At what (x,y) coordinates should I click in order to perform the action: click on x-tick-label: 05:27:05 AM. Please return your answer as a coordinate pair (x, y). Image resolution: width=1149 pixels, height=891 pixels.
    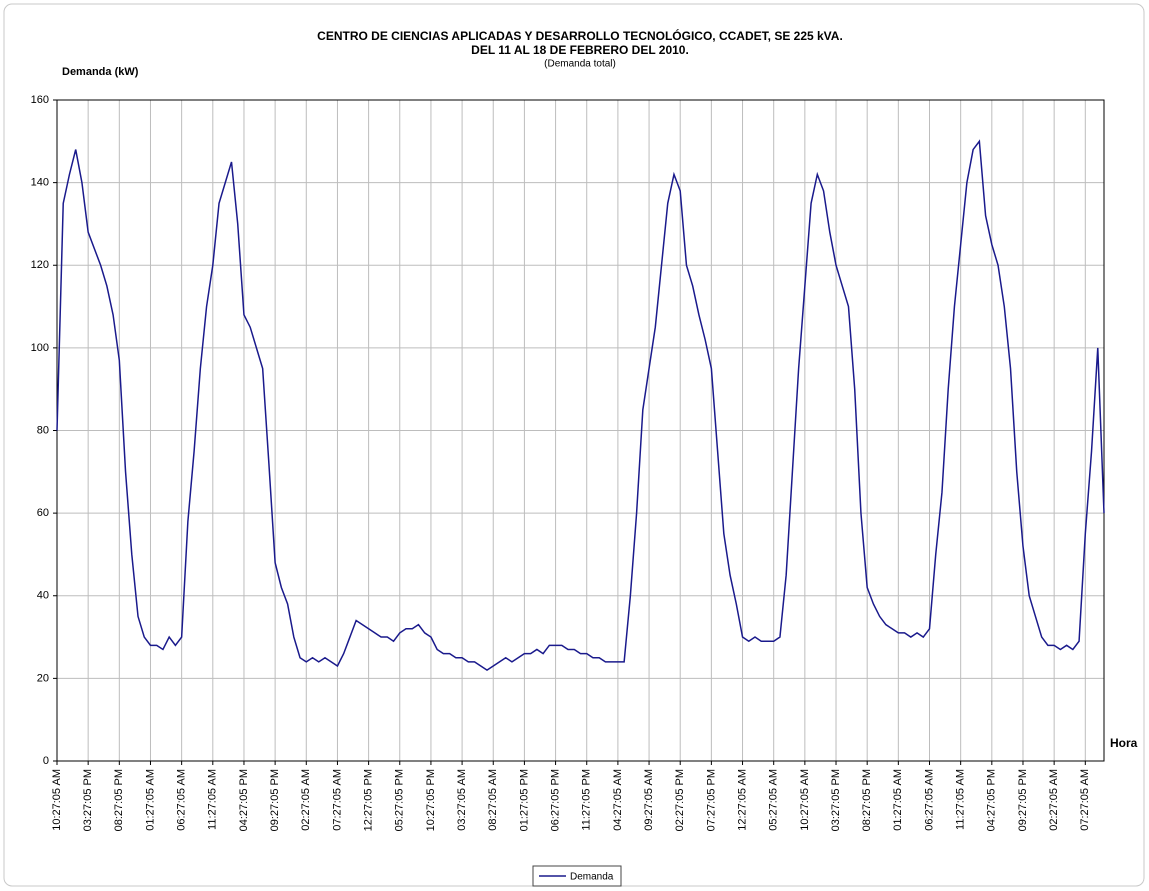
    Looking at the image, I should click on (774, 800).